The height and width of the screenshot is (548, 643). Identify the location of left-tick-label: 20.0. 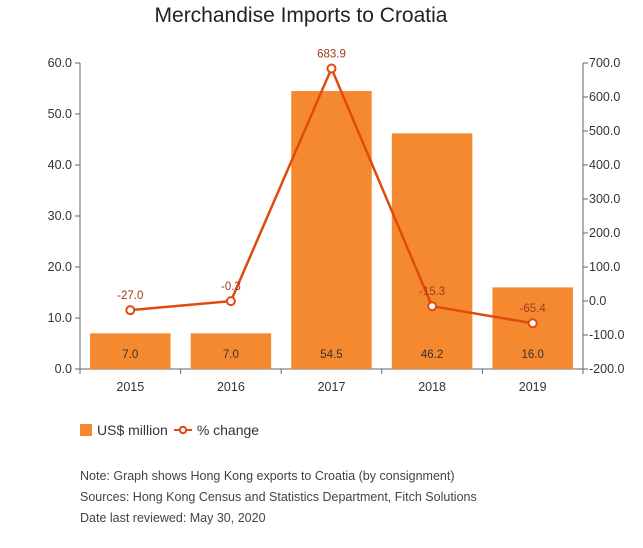
(60, 267).